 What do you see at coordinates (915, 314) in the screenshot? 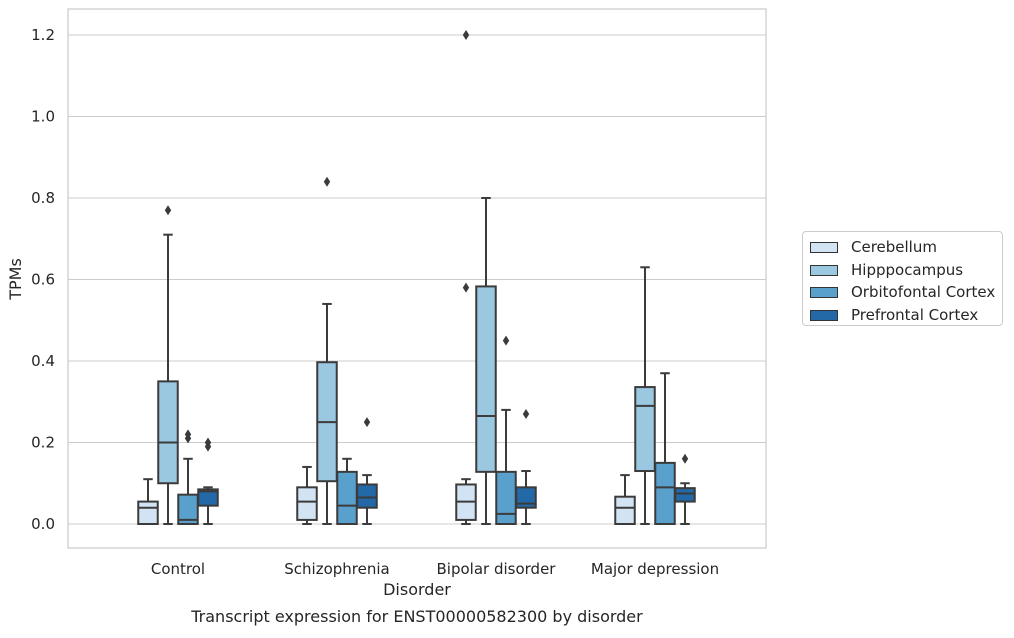
I see `legend-label: Prefrontal Cortex` at bounding box center [915, 314].